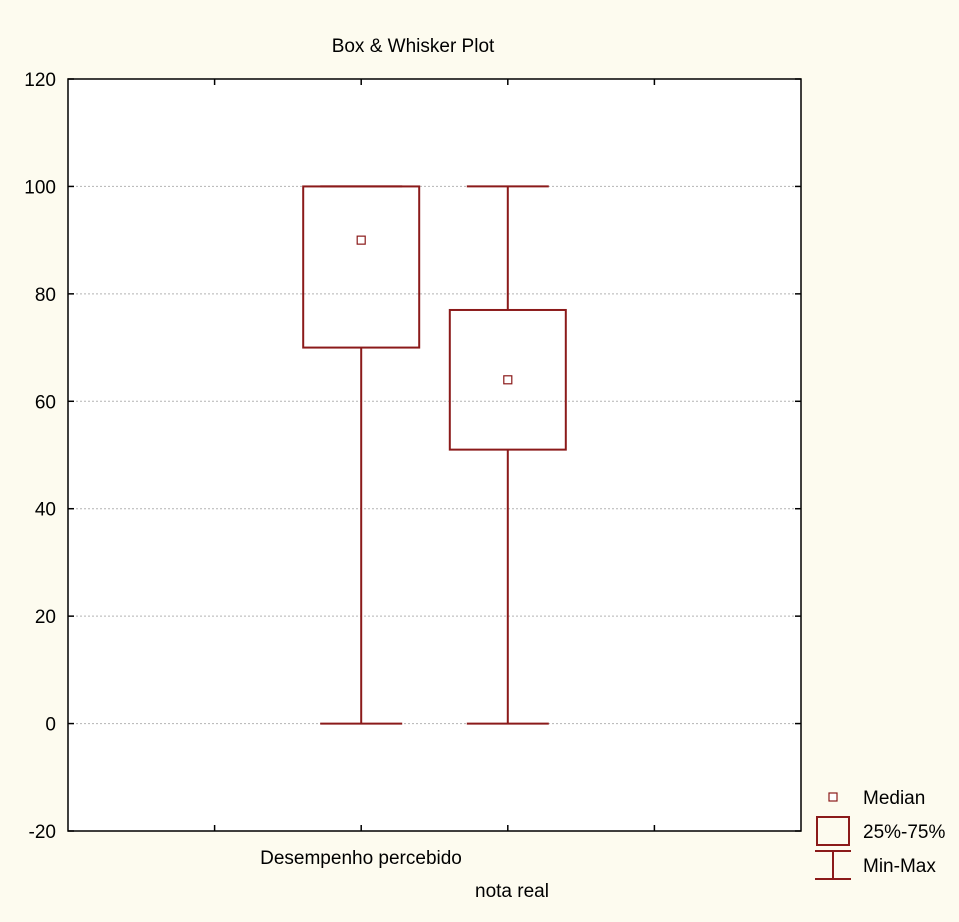  What do you see at coordinates (894, 798) in the screenshot?
I see `legend-label: Median` at bounding box center [894, 798].